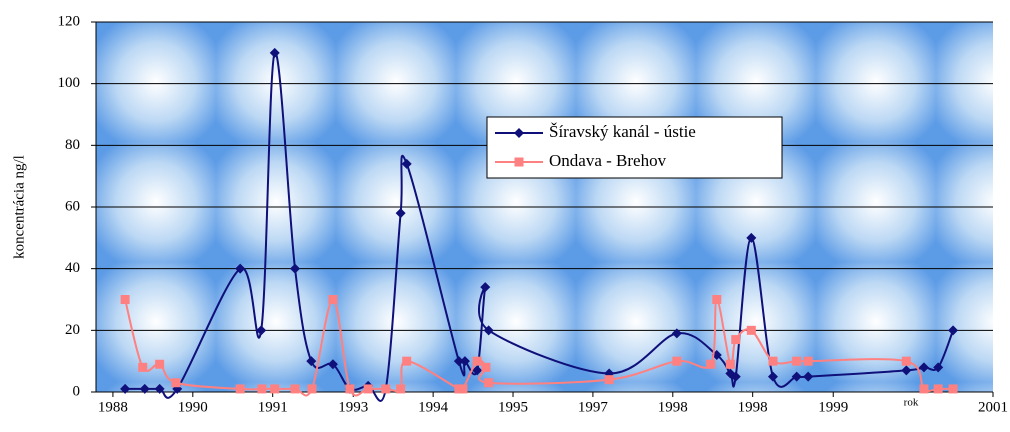 The image size is (1010, 432). What do you see at coordinates (72, 330) in the screenshot?
I see `y-tick-label: 20` at bounding box center [72, 330].